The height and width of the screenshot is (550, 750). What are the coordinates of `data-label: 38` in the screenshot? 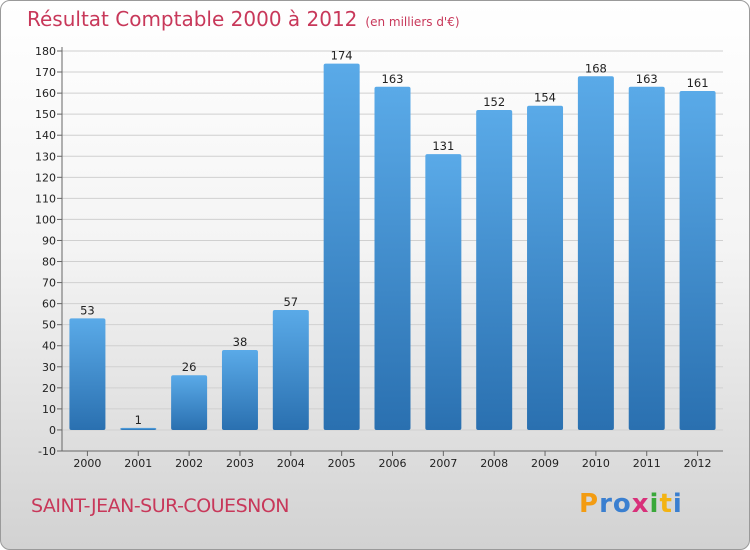 It's located at (240, 342).